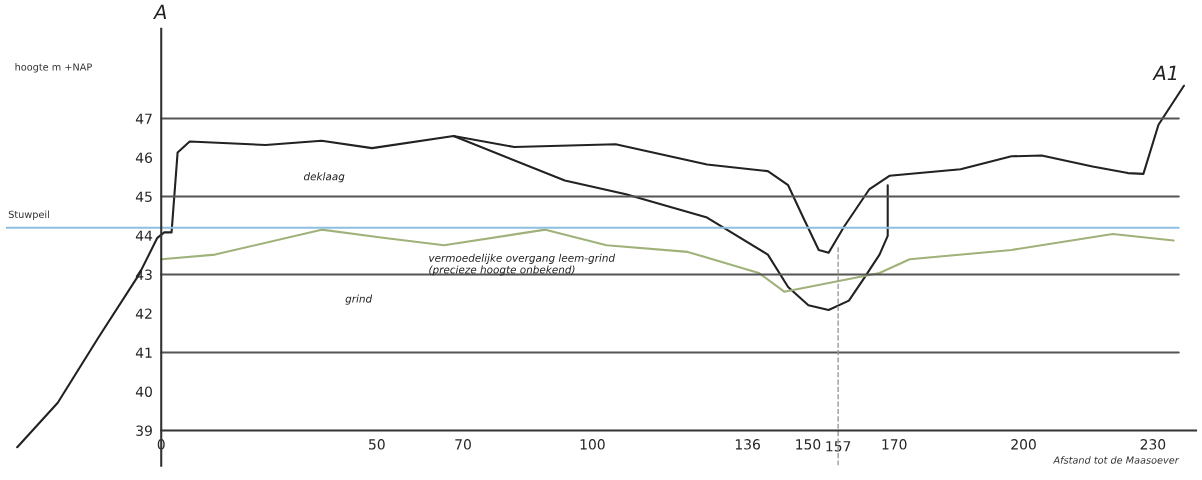  Describe the element at coordinates (359, 299) in the screenshot. I see `annotation: grind` at that location.